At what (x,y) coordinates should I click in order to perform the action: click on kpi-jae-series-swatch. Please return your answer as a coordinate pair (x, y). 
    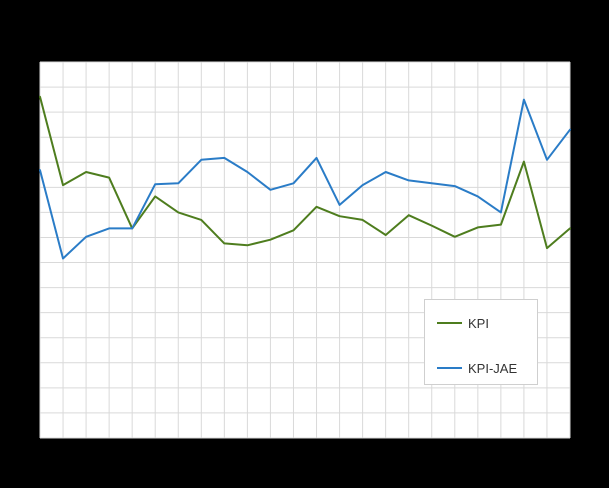
    Looking at the image, I should click on (449, 368).